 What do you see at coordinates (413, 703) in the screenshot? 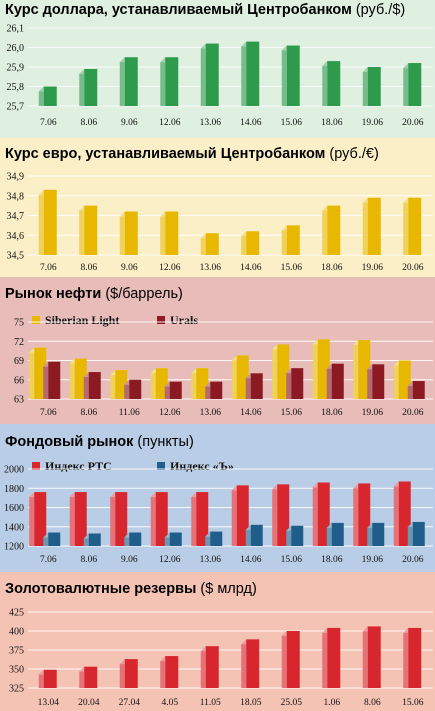
I see `gold-xtick-label: 15.06` at bounding box center [413, 703].